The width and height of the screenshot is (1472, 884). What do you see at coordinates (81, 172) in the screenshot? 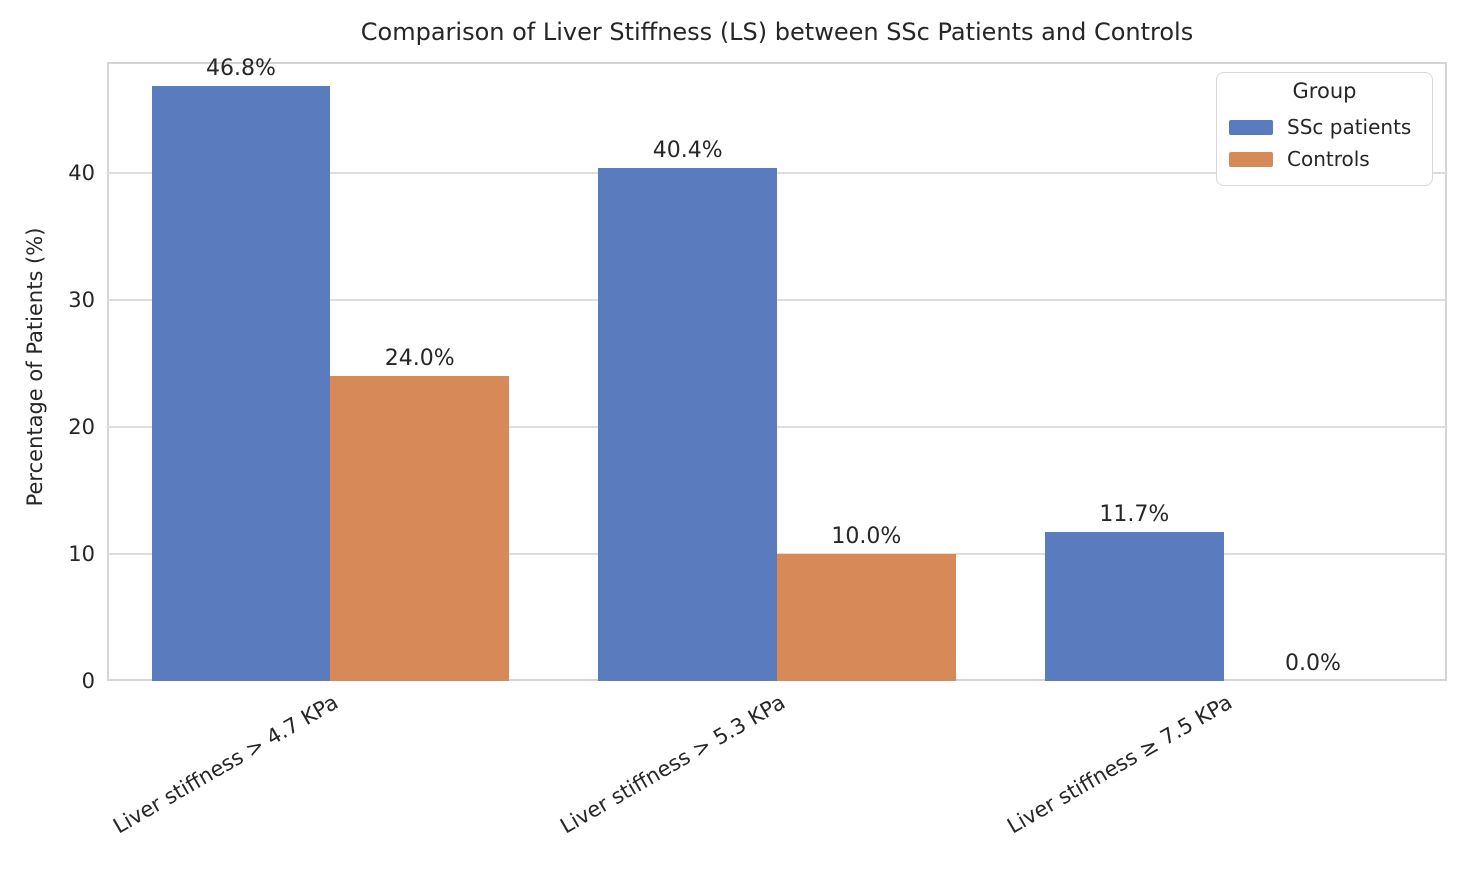
I see `y-tick-label-40: 40` at bounding box center [81, 172].